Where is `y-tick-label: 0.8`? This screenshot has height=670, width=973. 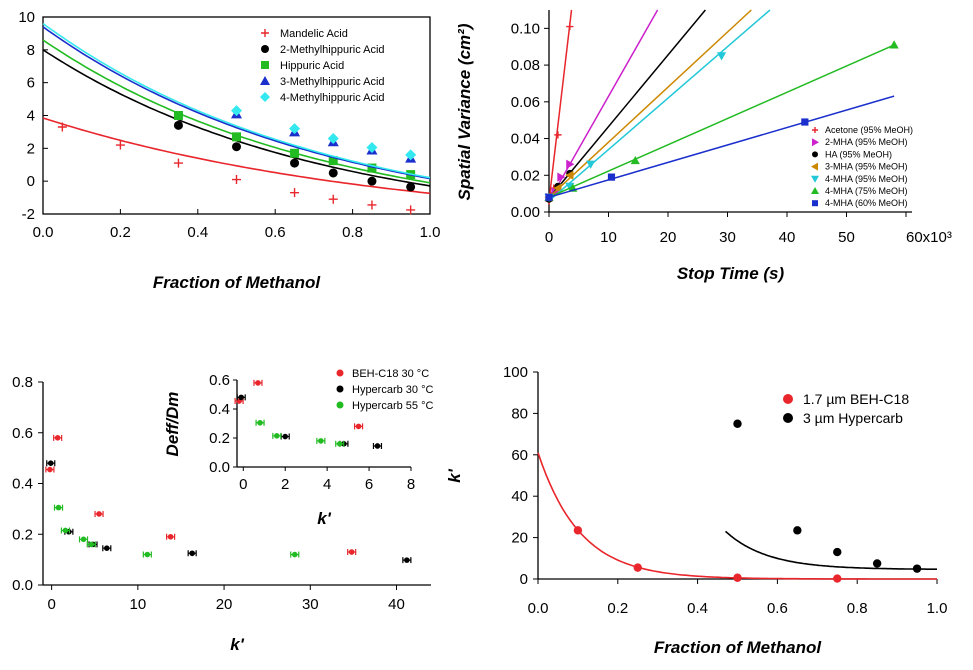 y-tick-label: 0.8 is located at coordinates (22, 382).